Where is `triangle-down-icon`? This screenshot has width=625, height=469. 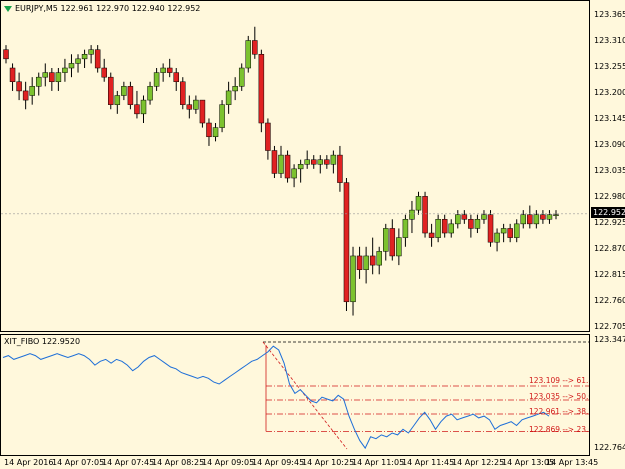 triangle-down-icon is located at coordinates (8, 8).